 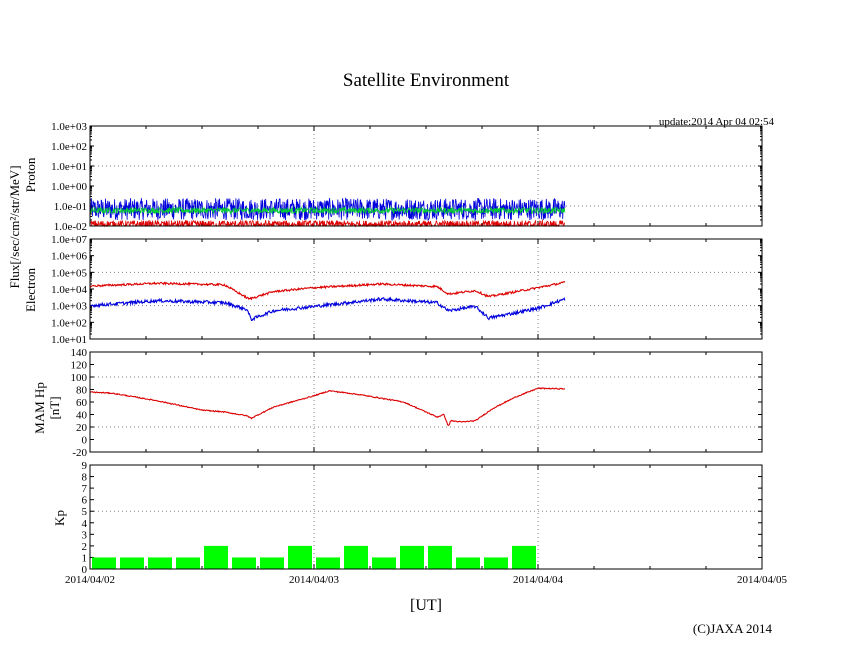 What do you see at coordinates (69, 187) in the screenshot?
I see `y-tick-label: 1.0e+00` at bounding box center [69, 187].